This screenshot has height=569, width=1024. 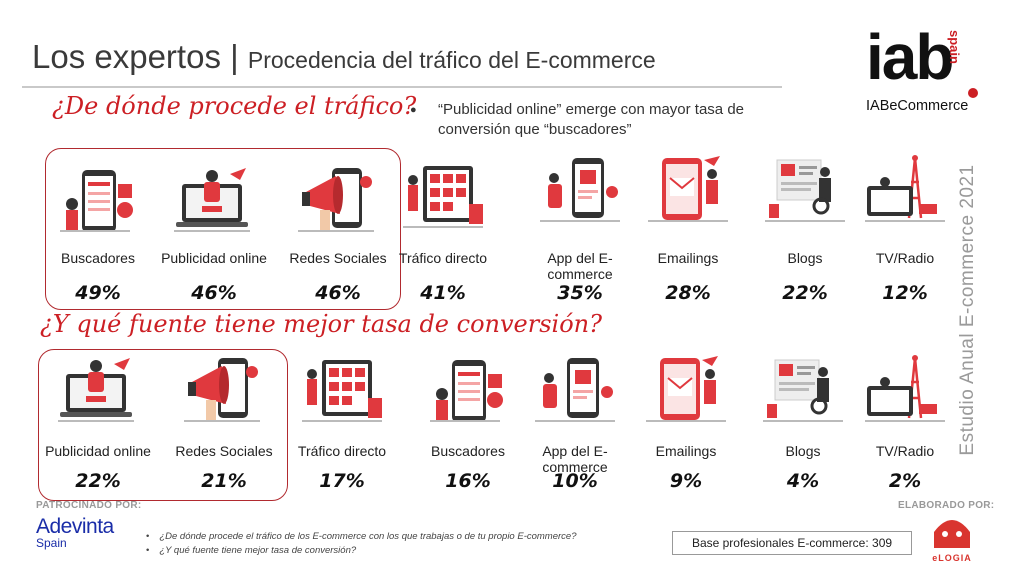 What do you see at coordinates (575, 481) in the screenshot?
I see `source-percentage: 10%` at bounding box center [575, 481].